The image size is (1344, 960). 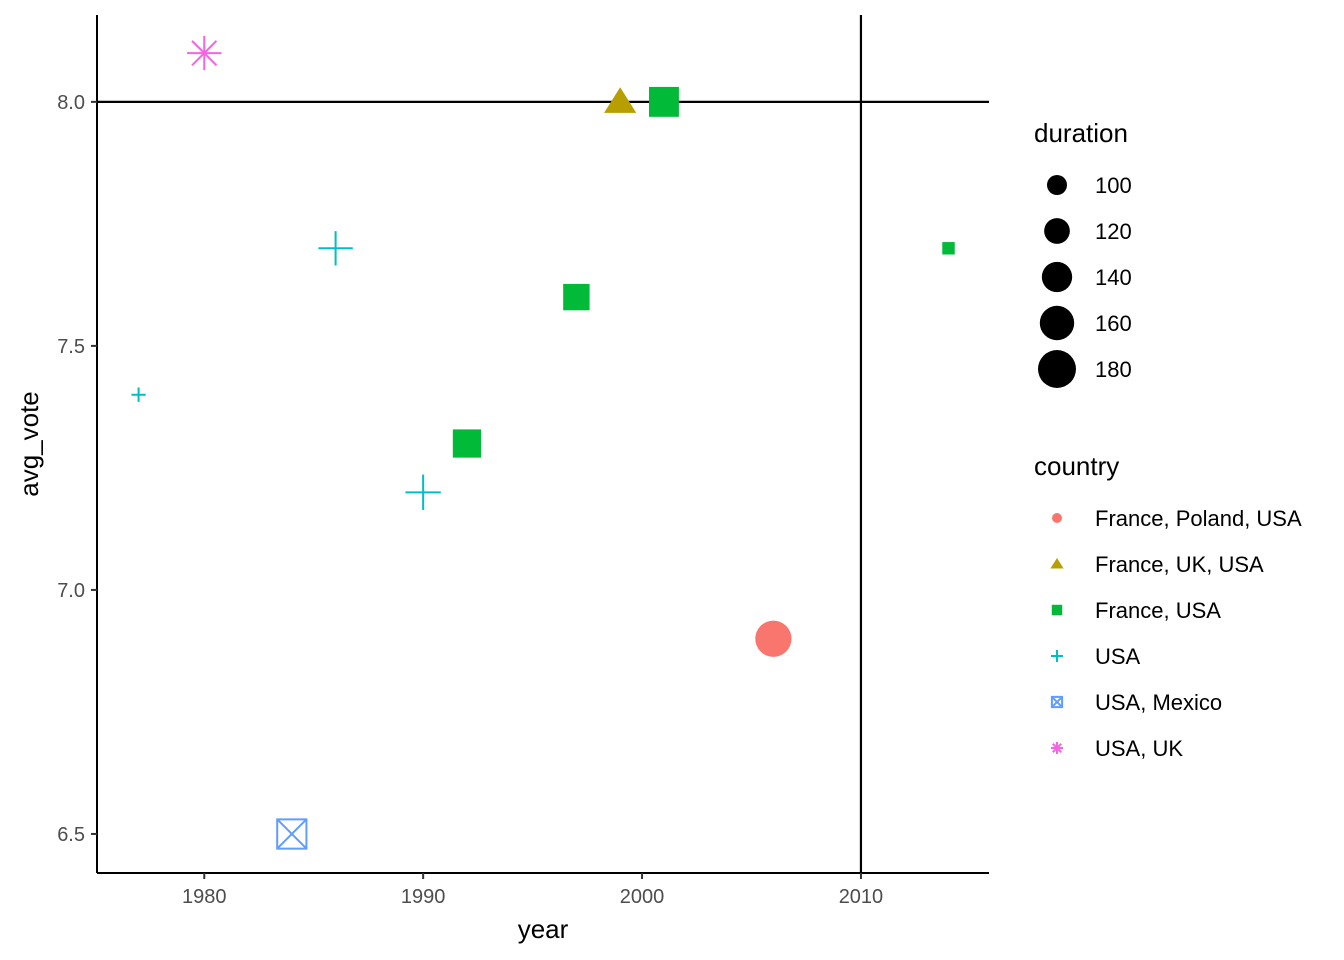 What do you see at coordinates (71, 835) in the screenshot?
I see `y-tick-label: 6.5` at bounding box center [71, 835].